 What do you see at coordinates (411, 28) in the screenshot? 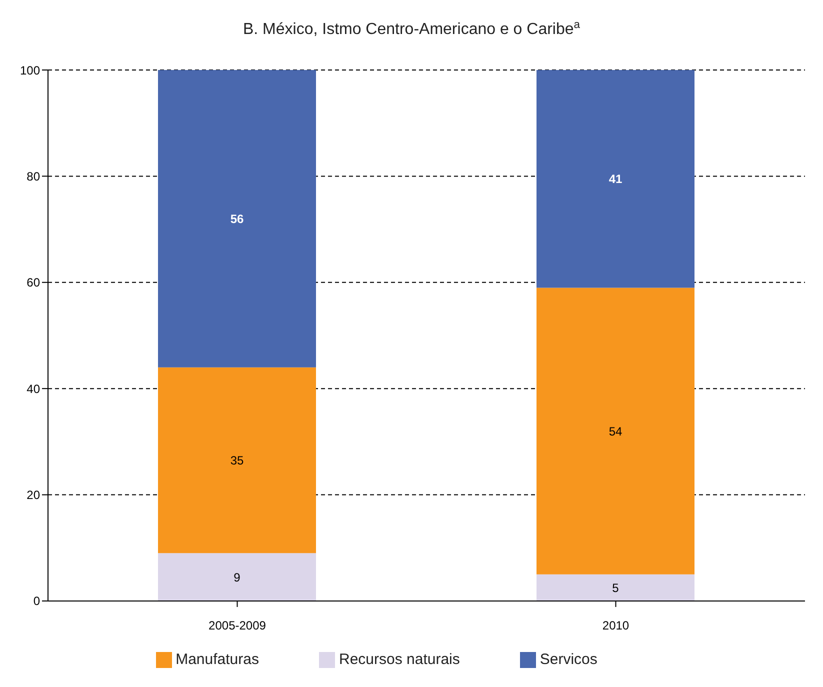
I see `chart-title: B. México, Istmo Centro-Americano e o Caribe$^{a}$` at bounding box center [411, 28].